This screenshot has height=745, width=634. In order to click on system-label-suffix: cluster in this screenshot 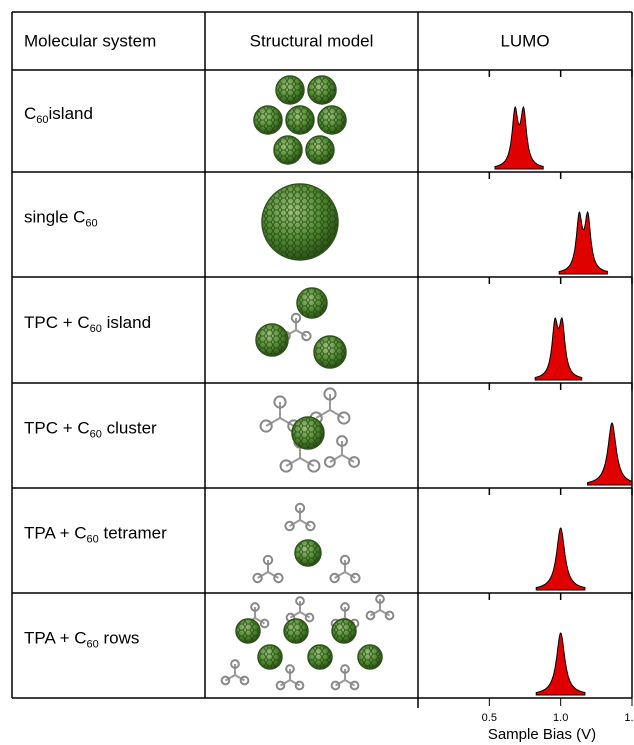, I will do `click(129, 428)`.